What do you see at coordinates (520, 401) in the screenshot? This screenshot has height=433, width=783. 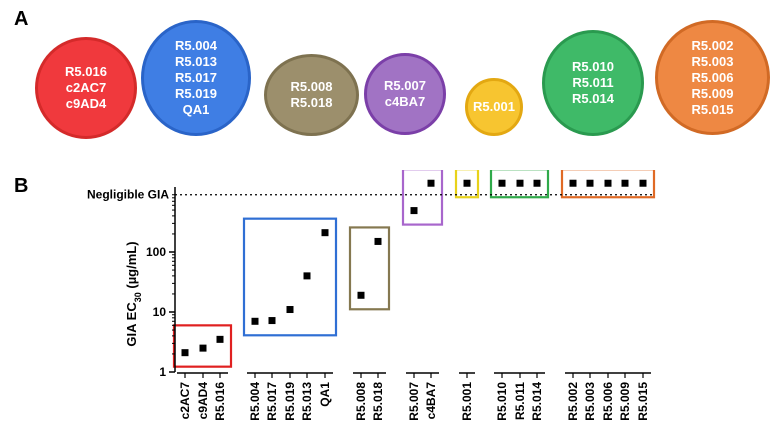 I see `x-tick-label: R5.011` at bounding box center [520, 401].